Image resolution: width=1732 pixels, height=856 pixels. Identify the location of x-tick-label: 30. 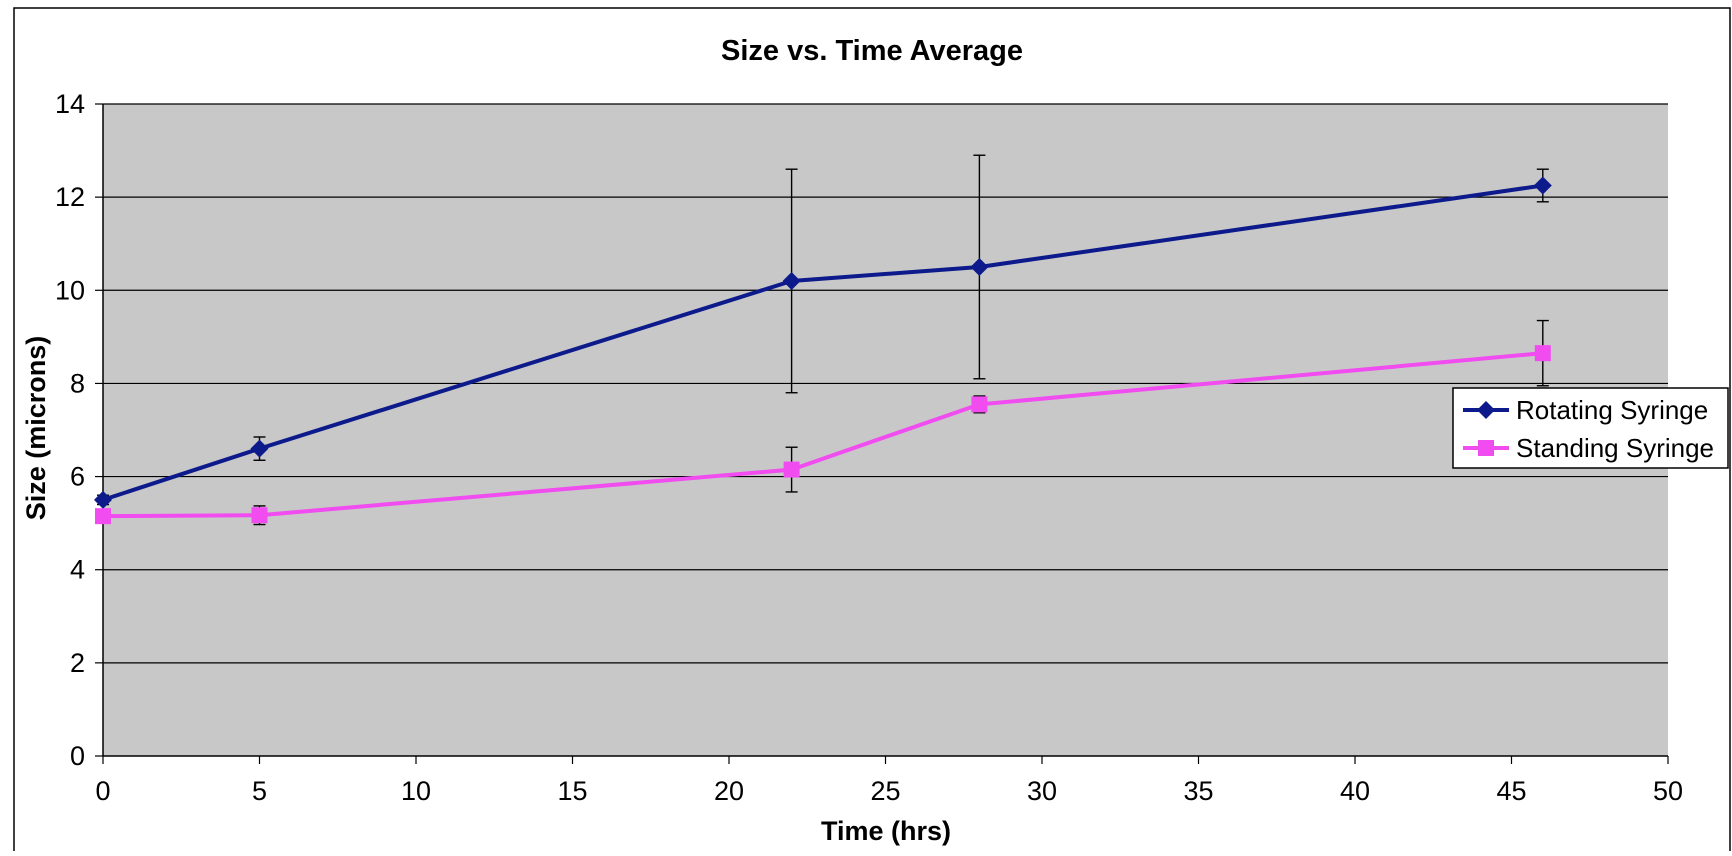
(1042, 791).